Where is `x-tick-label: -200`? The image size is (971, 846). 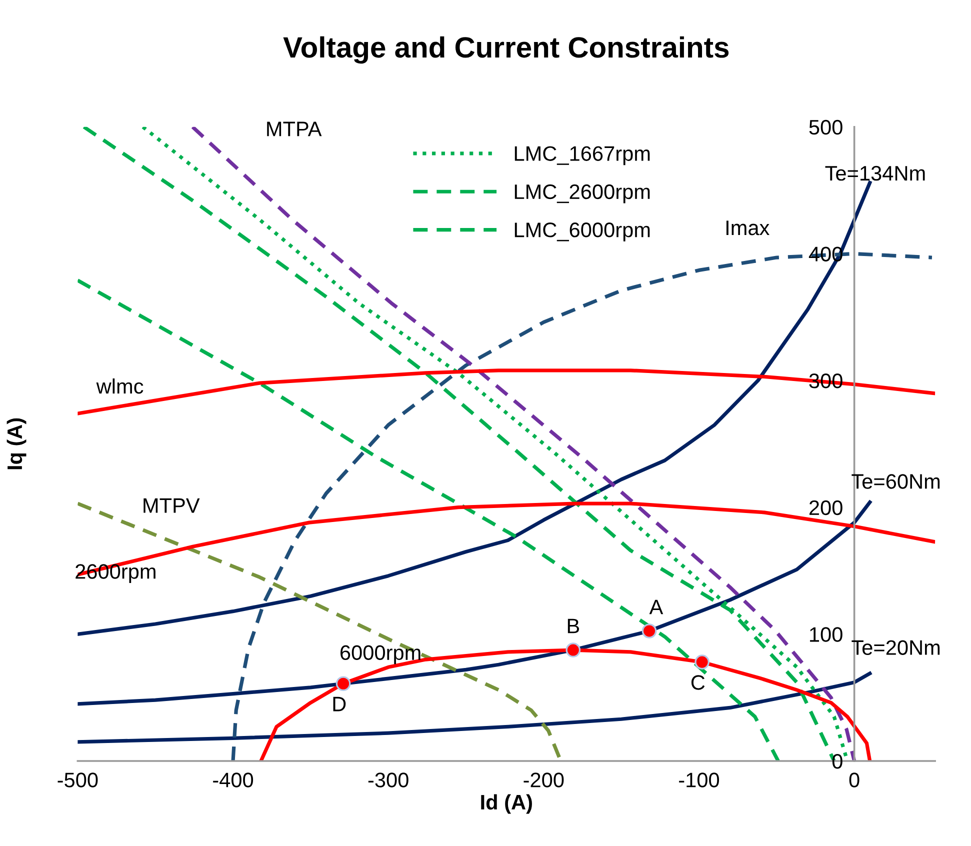 x-tick-label: -200 is located at coordinates (544, 780).